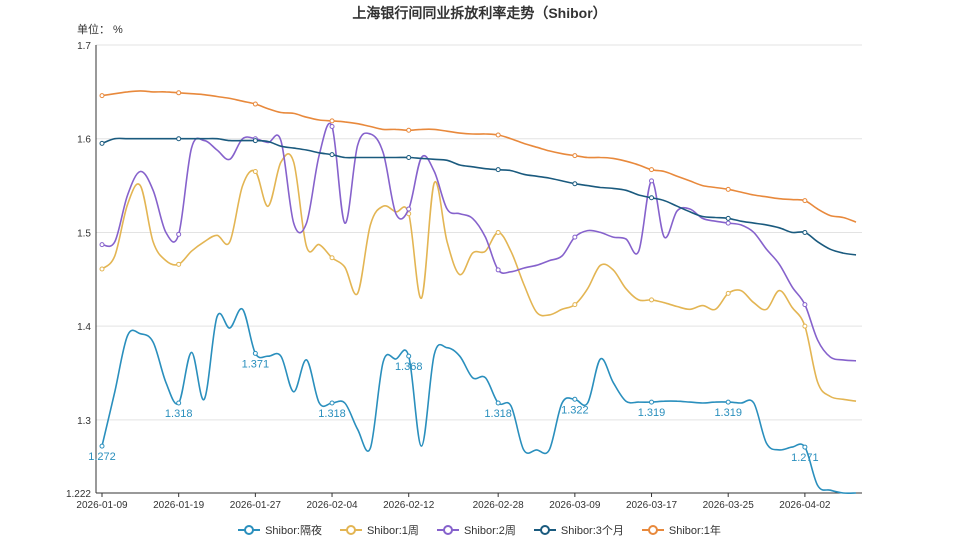 The width and height of the screenshot is (959, 539). I want to click on legend-label: Shibor:1周, so click(392, 531).